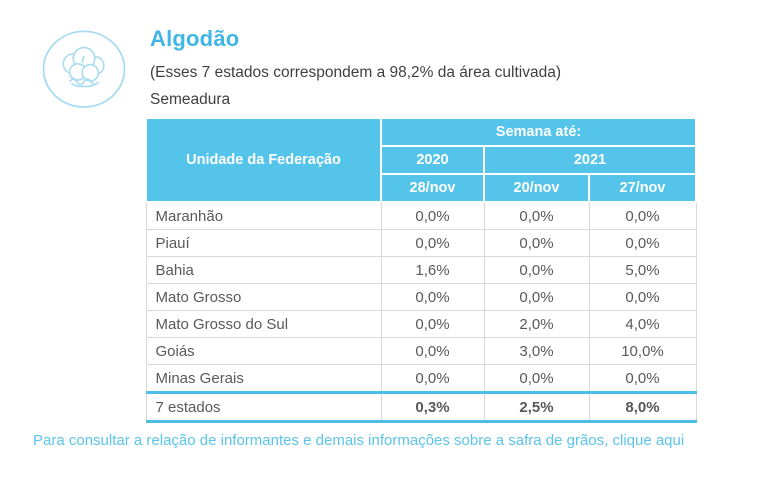 The height and width of the screenshot is (502, 774). I want to click on table-row: Minas Gerais 0,0% 0,0% 0,0%, so click(421, 378).